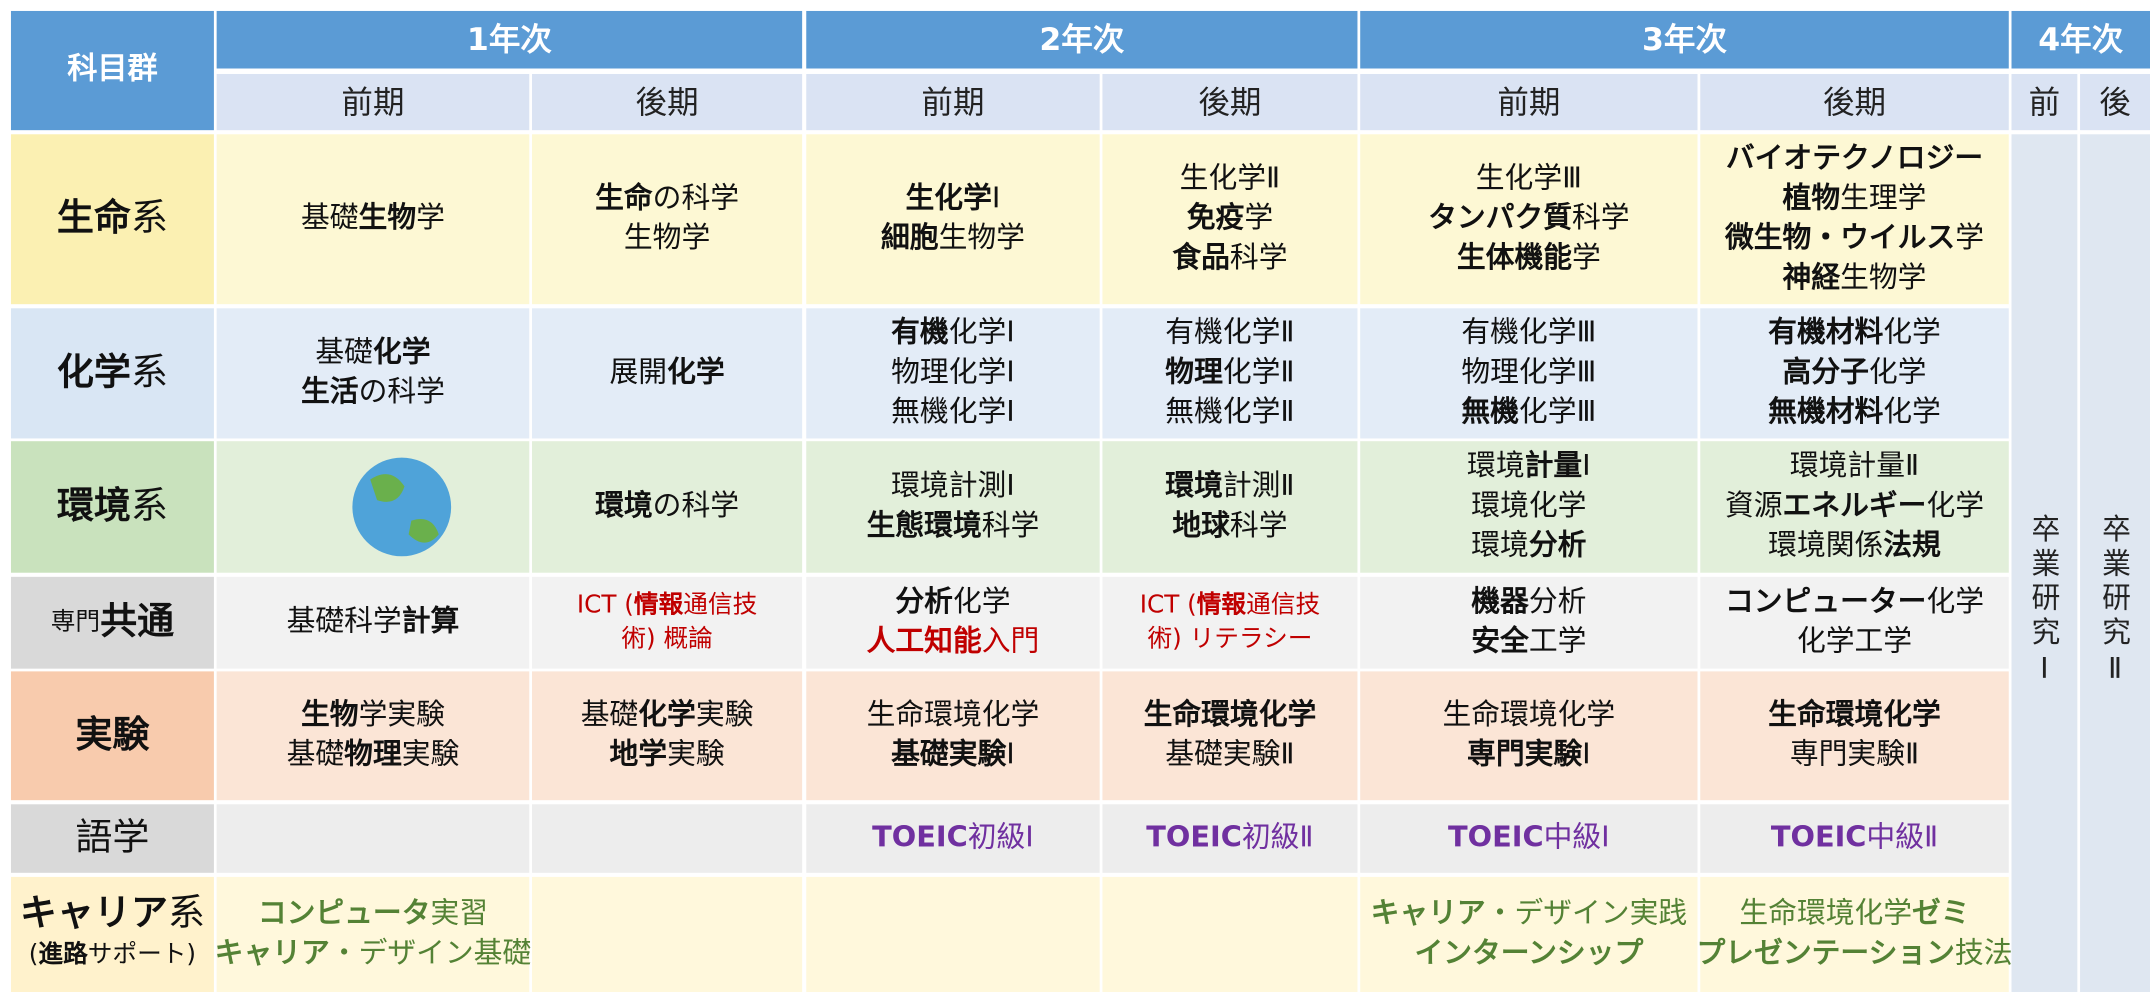 Image resolution: width=2150 pixels, height=992 pixels. What do you see at coordinates (1229, 411) in the screenshot?
I see `text-segment: 無機化学Ⅱ` at bounding box center [1229, 411].